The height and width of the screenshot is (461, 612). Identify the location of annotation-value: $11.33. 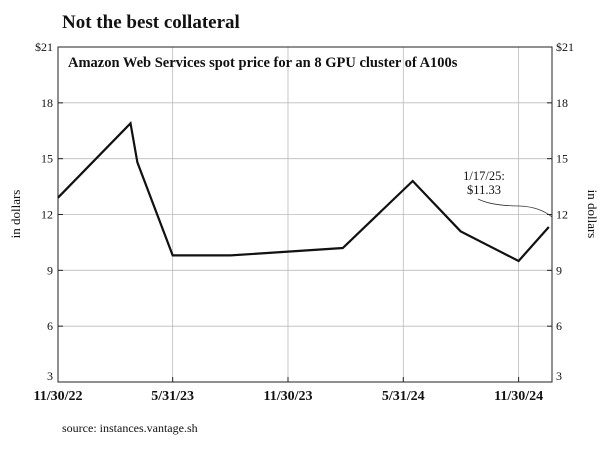
(484, 190).